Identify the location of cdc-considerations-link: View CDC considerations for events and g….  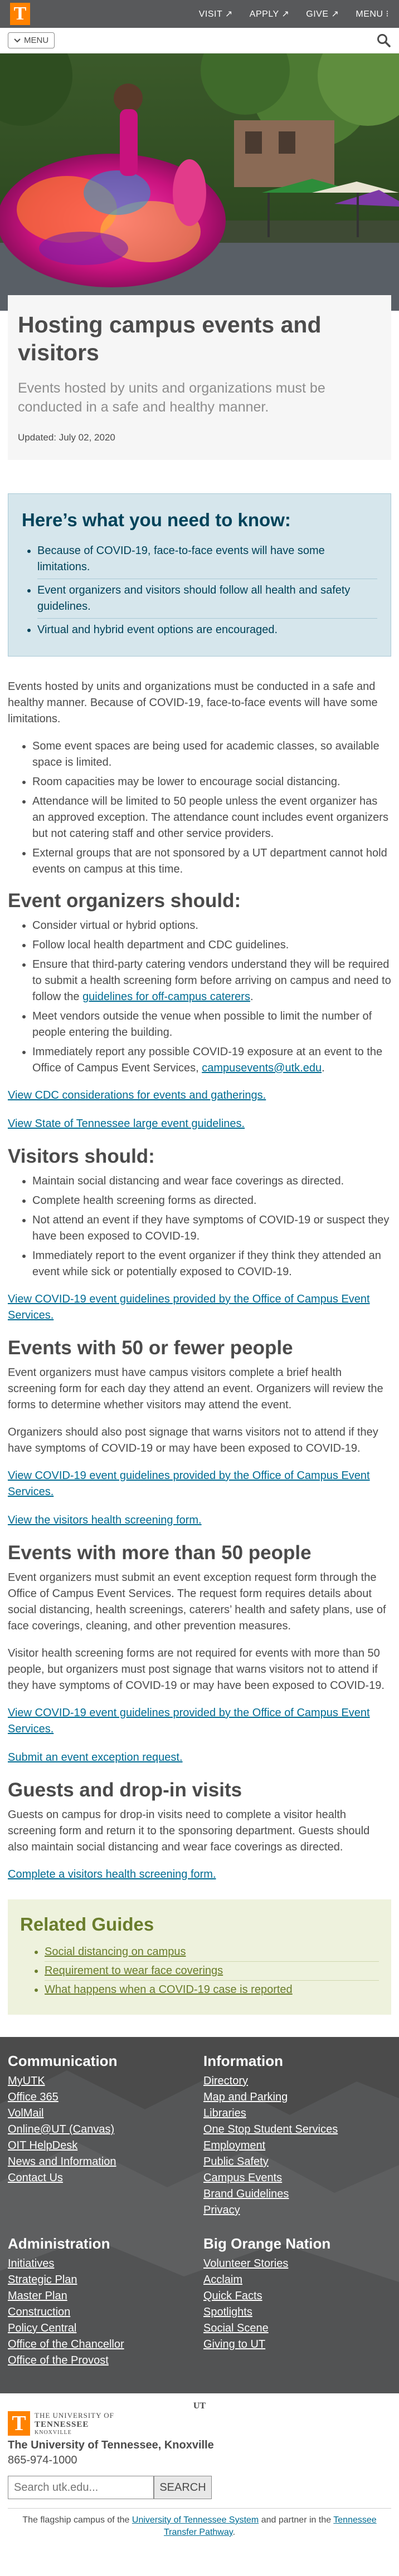
(137, 1095).